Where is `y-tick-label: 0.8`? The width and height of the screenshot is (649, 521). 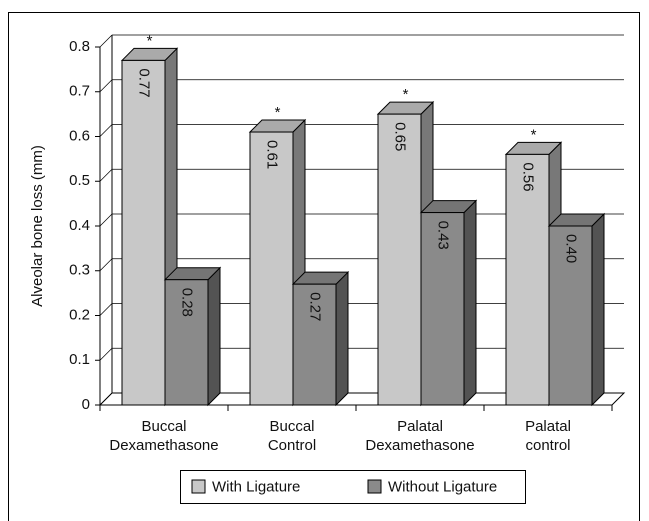
y-tick-label: 0.8 is located at coordinates (79, 46).